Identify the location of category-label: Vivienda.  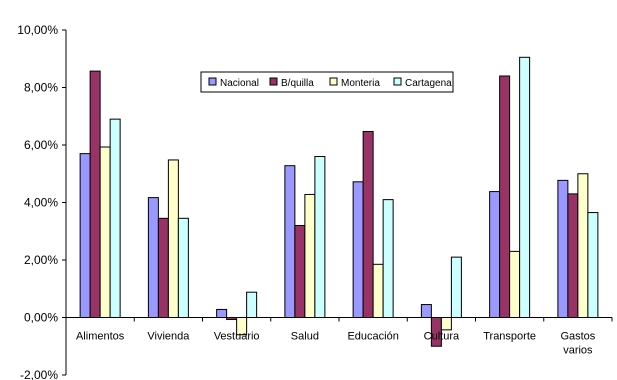
(168, 337).